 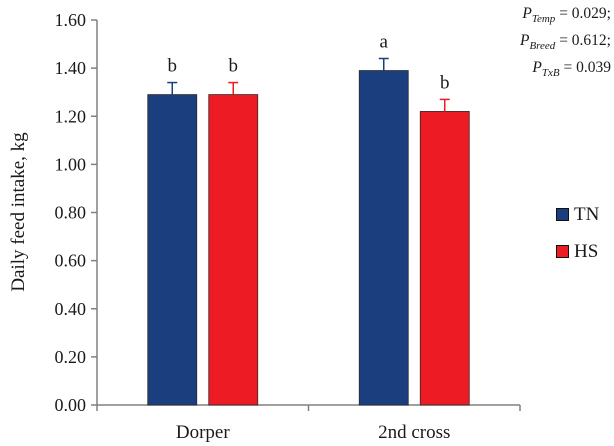 What do you see at coordinates (71, 116) in the screenshot?
I see `y-tick-label: 1.20` at bounding box center [71, 116].